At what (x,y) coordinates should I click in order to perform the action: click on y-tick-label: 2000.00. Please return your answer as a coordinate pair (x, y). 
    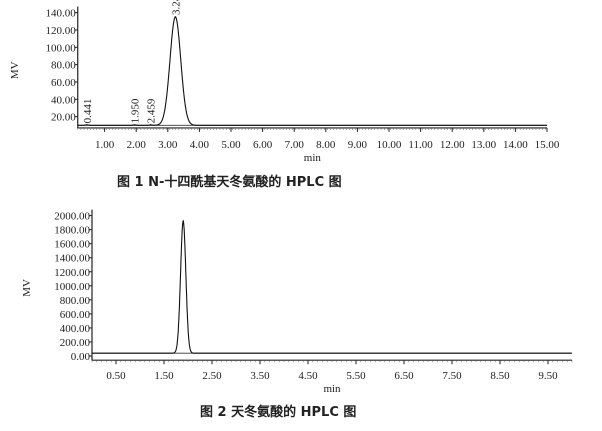
    Looking at the image, I should click on (72, 217).